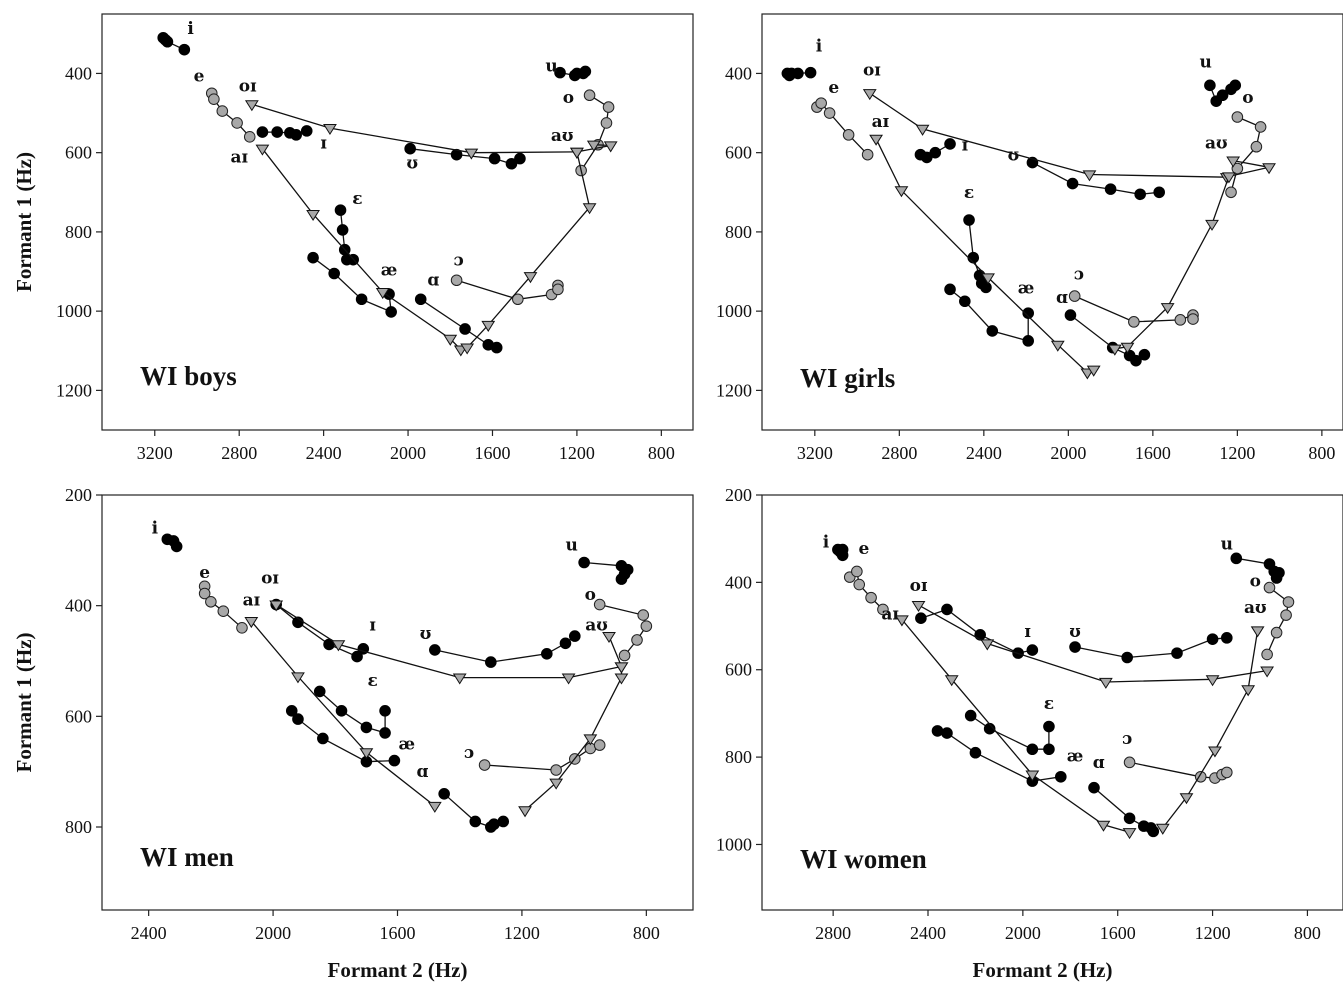 The width and height of the screenshot is (1343, 985). Describe the element at coordinates (352, 712) in the screenshot. I see `series-ɛ` at that location.